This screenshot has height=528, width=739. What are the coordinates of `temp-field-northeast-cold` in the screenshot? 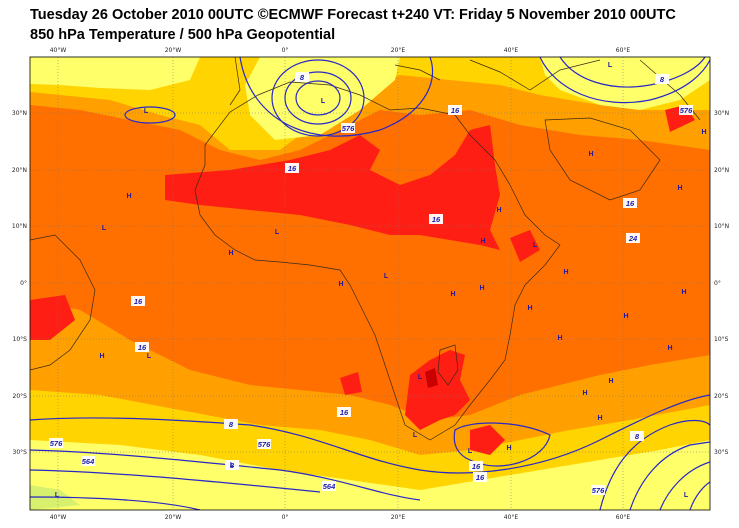 It's located at (625, 83).